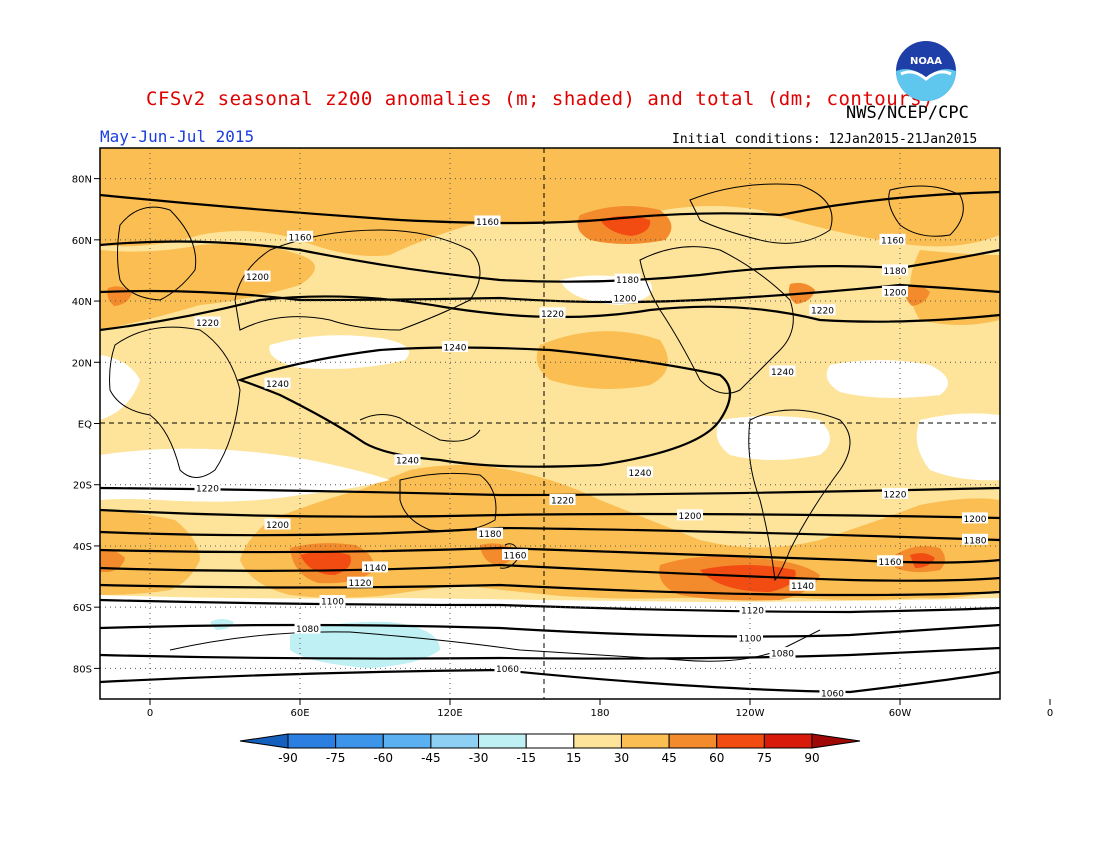 The width and height of the screenshot is (1100, 850). Describe the element at coordinates (449, 713) in the screenshot. I see `lon-tick-label: 120E` at that location.